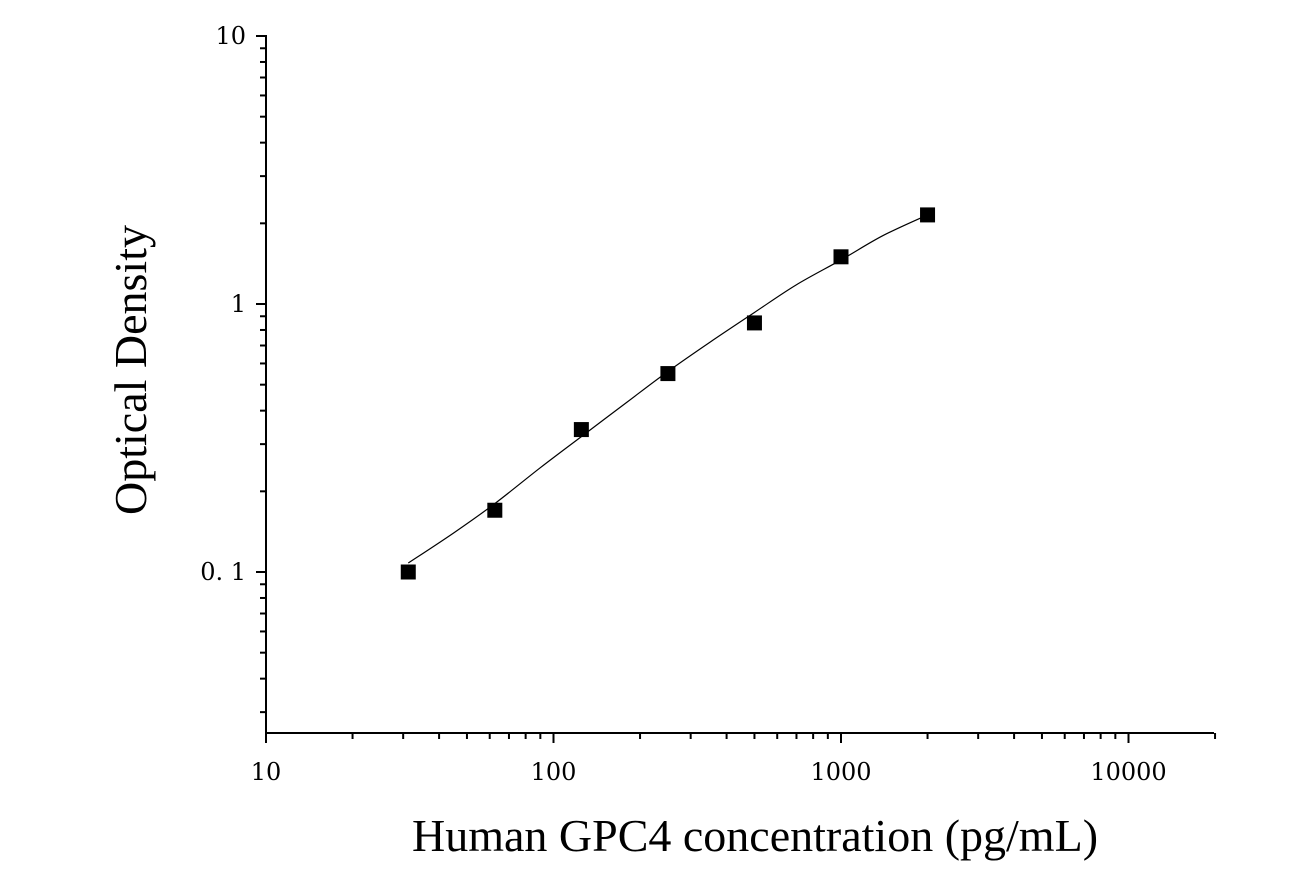  I want to click on x-tick-label: 10000, so click(1128, 772).